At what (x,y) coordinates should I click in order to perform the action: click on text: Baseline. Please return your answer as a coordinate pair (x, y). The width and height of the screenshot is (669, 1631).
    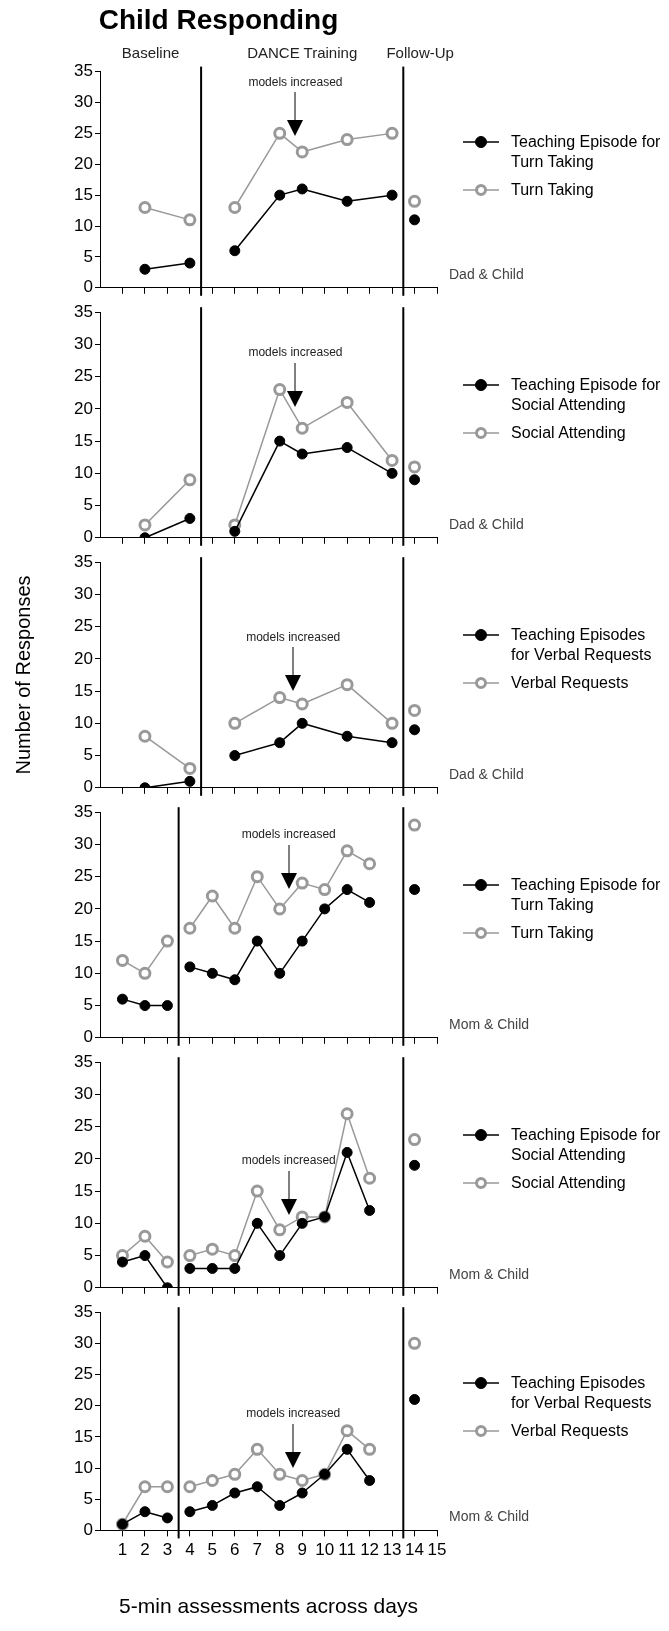
    Looking at the image, I should click on (150, 53).